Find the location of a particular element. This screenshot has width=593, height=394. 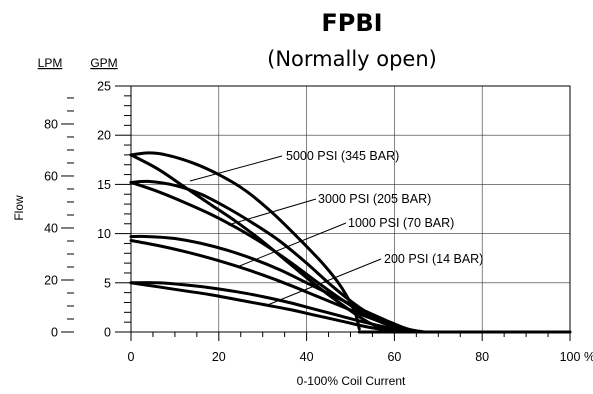

gpm-tick-label: 5 is located at coordinates (107, 283).